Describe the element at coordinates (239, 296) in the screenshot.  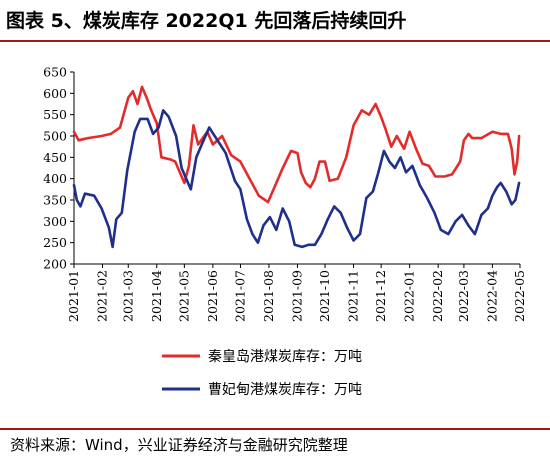
I see `x-tick-label: 2021-07` at that location.